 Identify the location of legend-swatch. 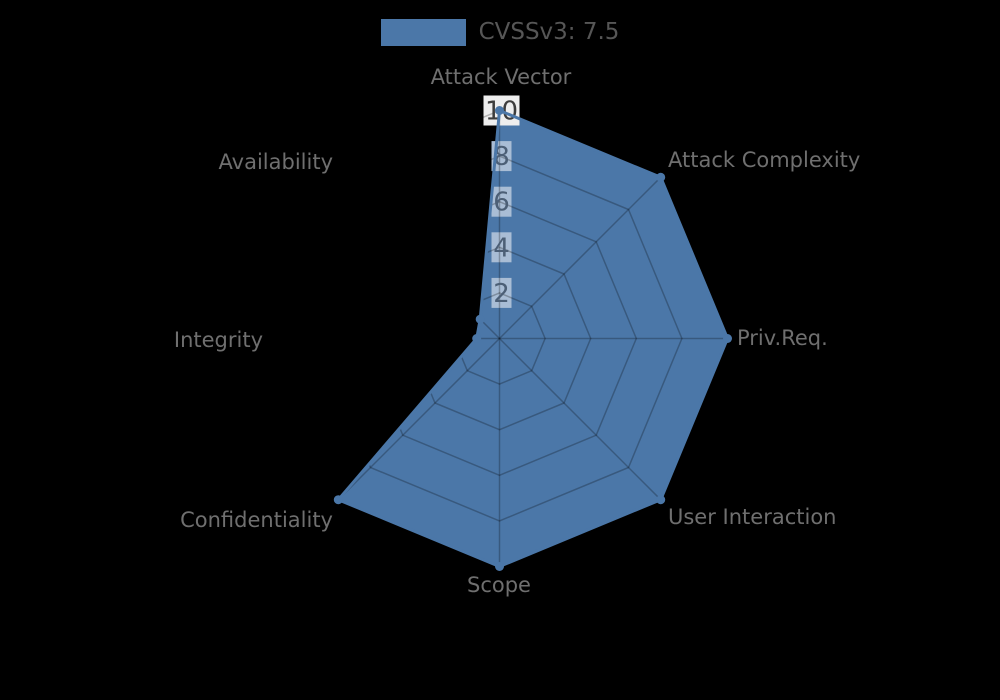
(423, 32).